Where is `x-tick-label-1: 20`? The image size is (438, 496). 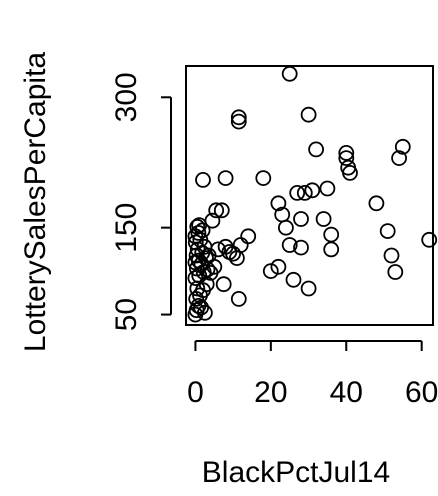 x-tick-label-1: 20 is located at coordinates (270, 392).